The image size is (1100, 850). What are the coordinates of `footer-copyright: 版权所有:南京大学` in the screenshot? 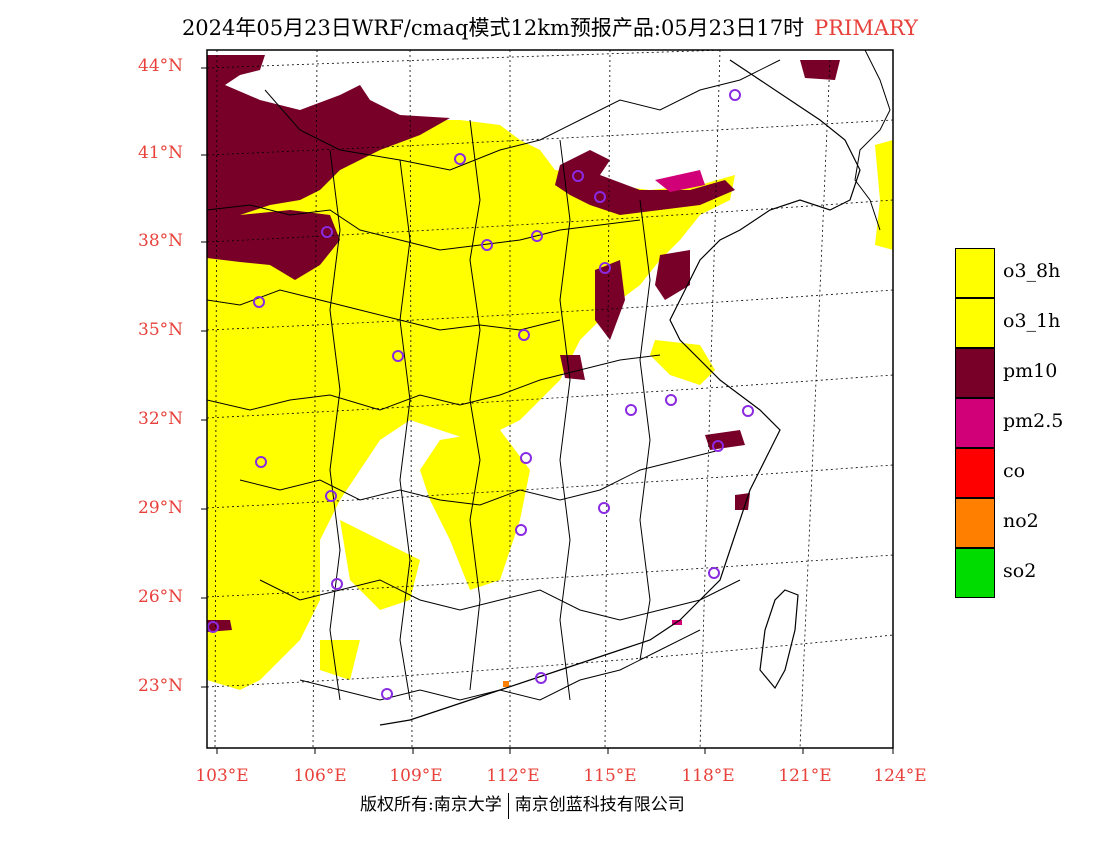 It's located at (431, 805).